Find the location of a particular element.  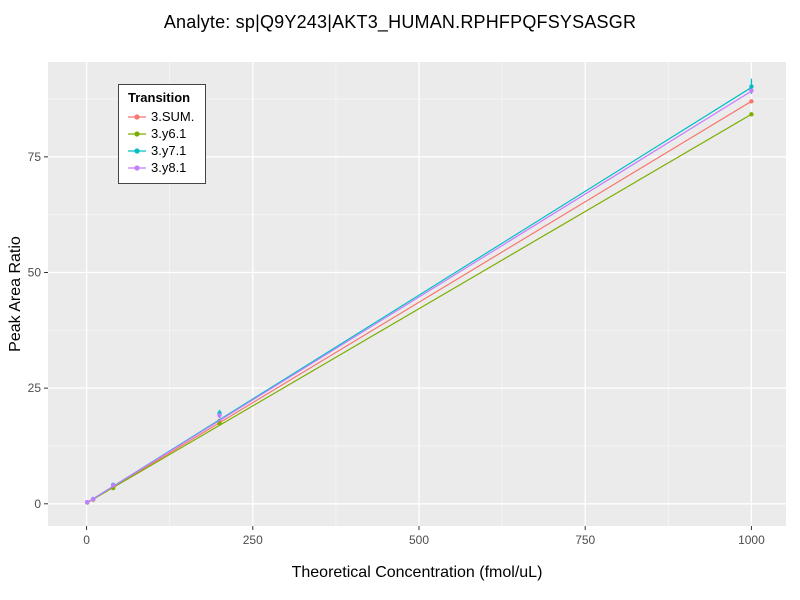

legend-item: 3.y8.1 is located at coordinates (161, 167).